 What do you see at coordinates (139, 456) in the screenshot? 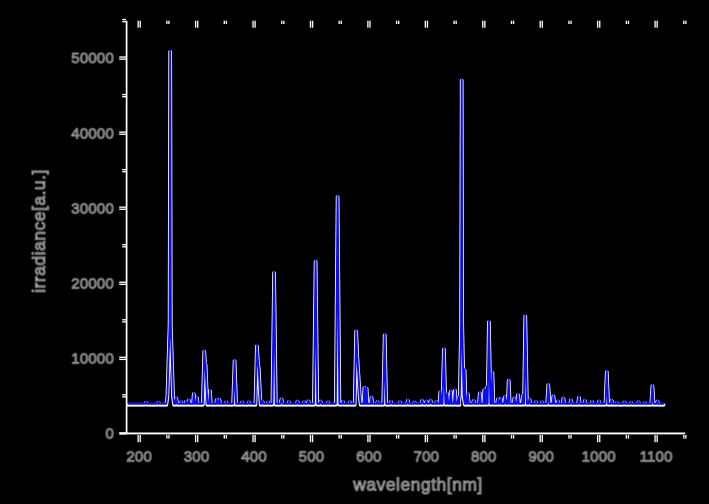
I see `svg-text: 200` at bounding box center [139, 456].